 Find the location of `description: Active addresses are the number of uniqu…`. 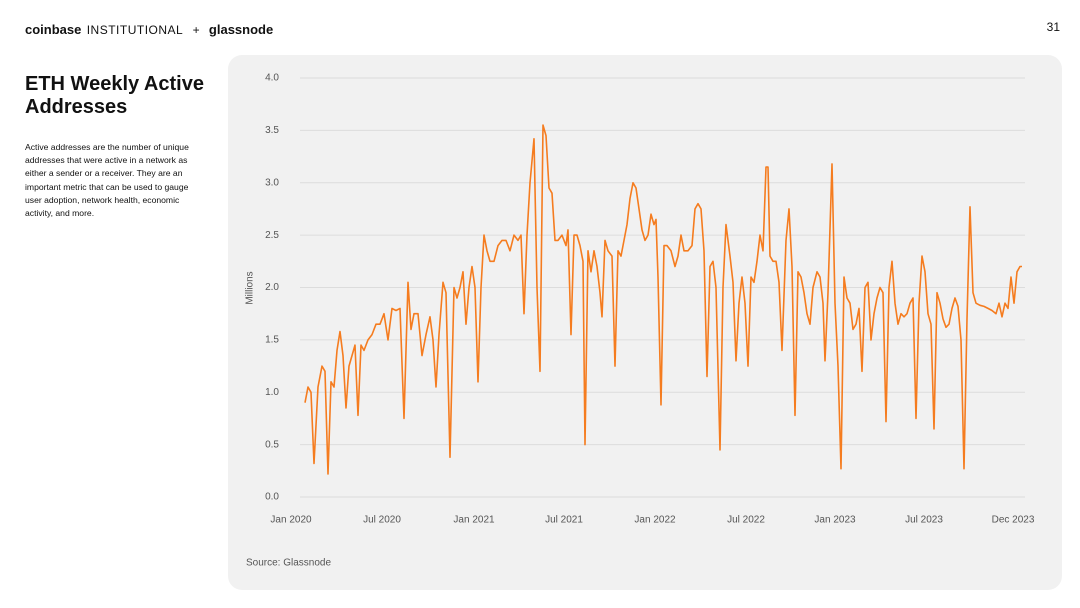

description: Active addresses are the number of uniqu… is located at coordinates (107, 180).